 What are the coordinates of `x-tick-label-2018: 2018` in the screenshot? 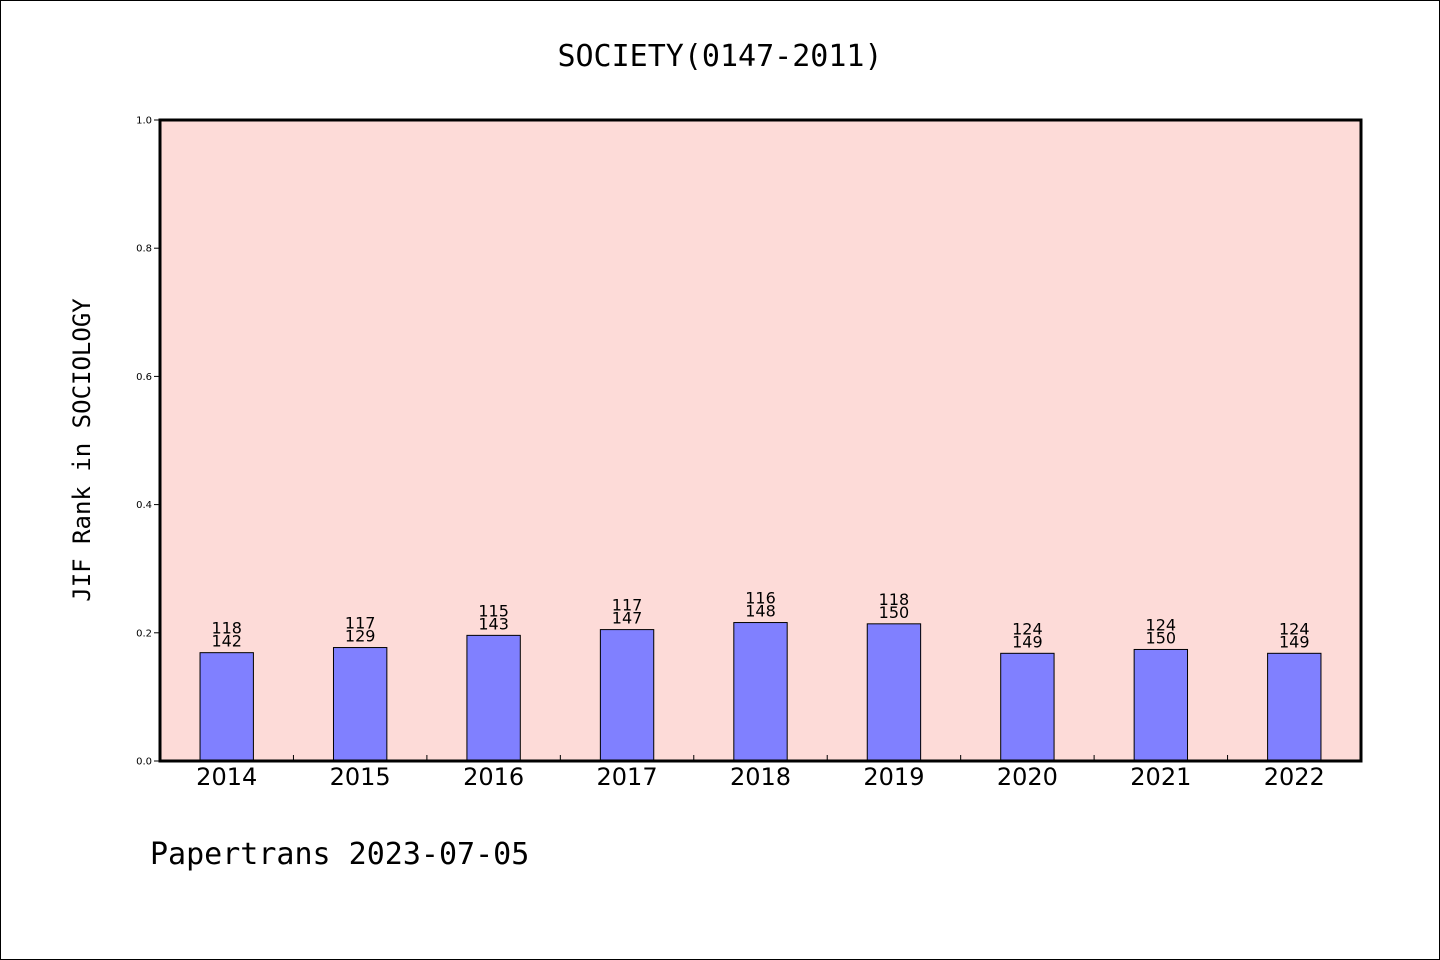 It's located at (760, 777).